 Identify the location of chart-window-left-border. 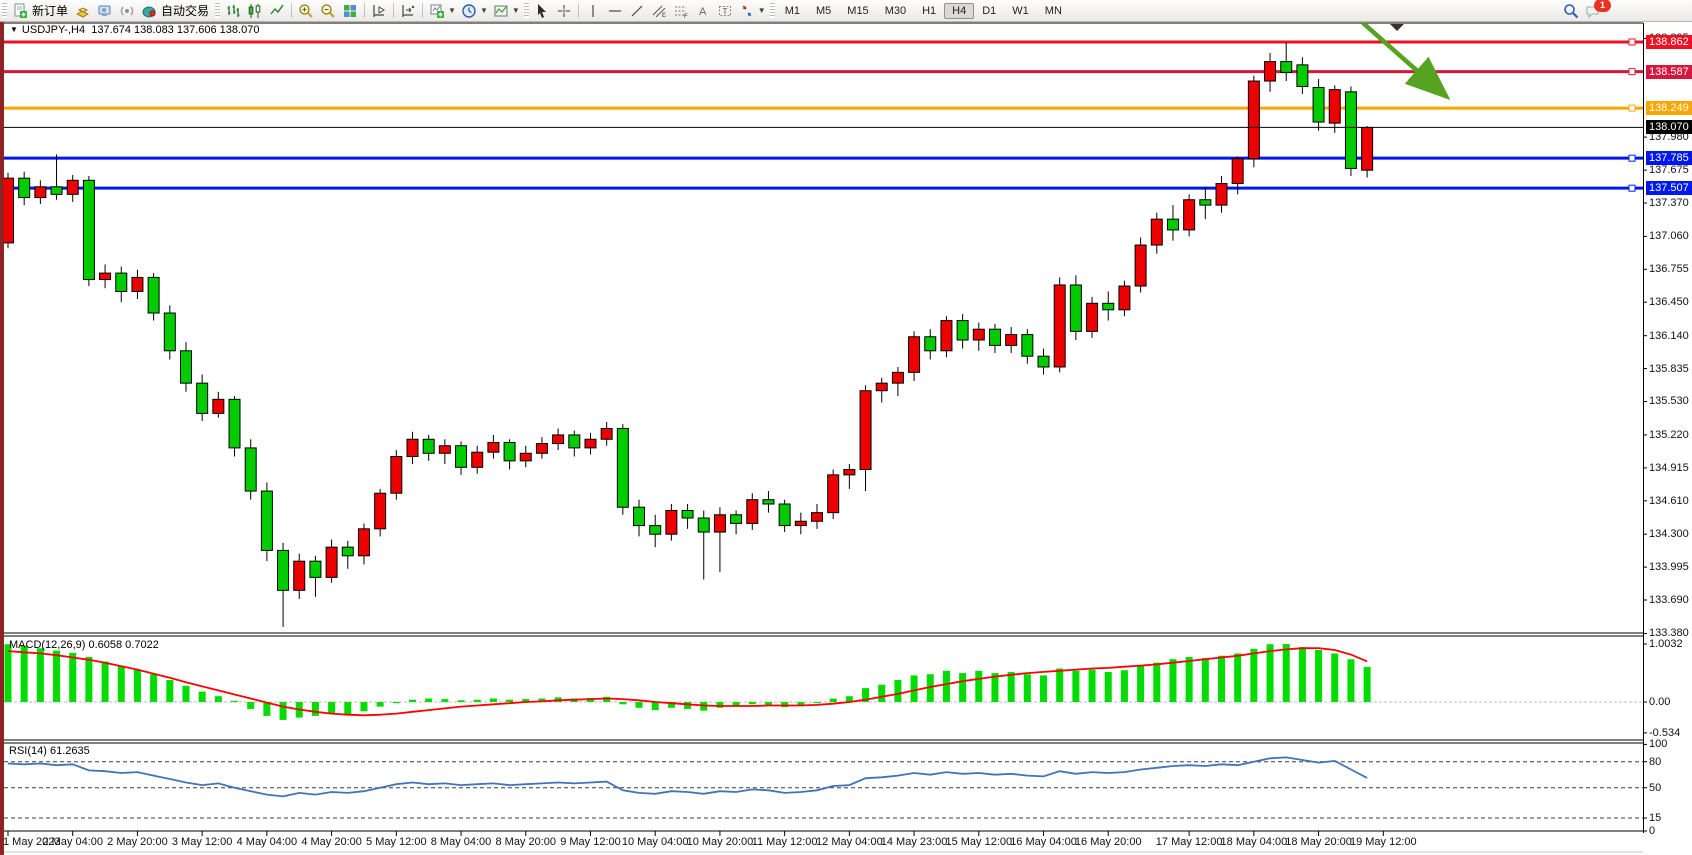
(2, 438).